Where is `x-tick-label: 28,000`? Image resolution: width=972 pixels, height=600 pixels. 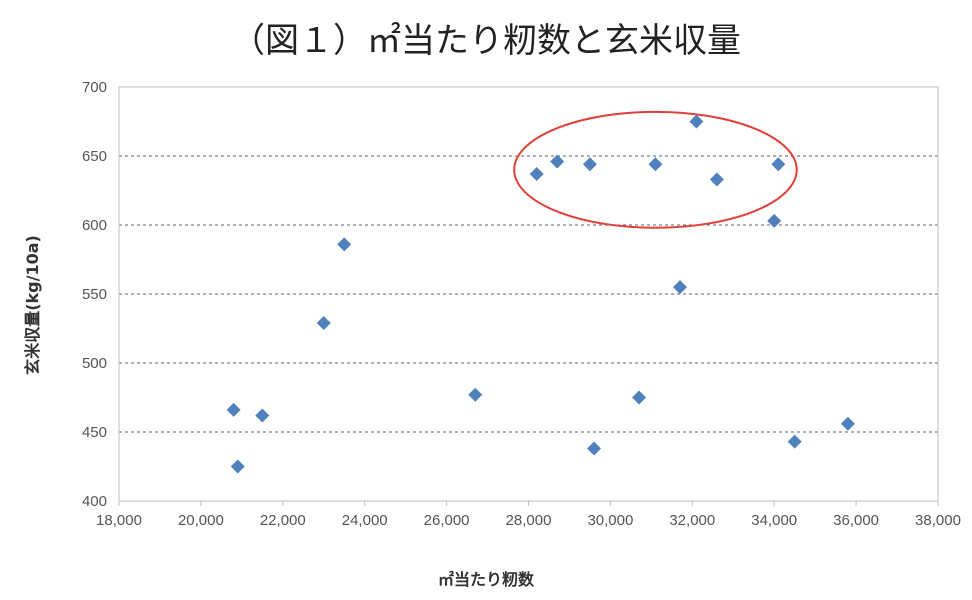
x-tick-label: 28,000 is located at coordinates (529, 520).